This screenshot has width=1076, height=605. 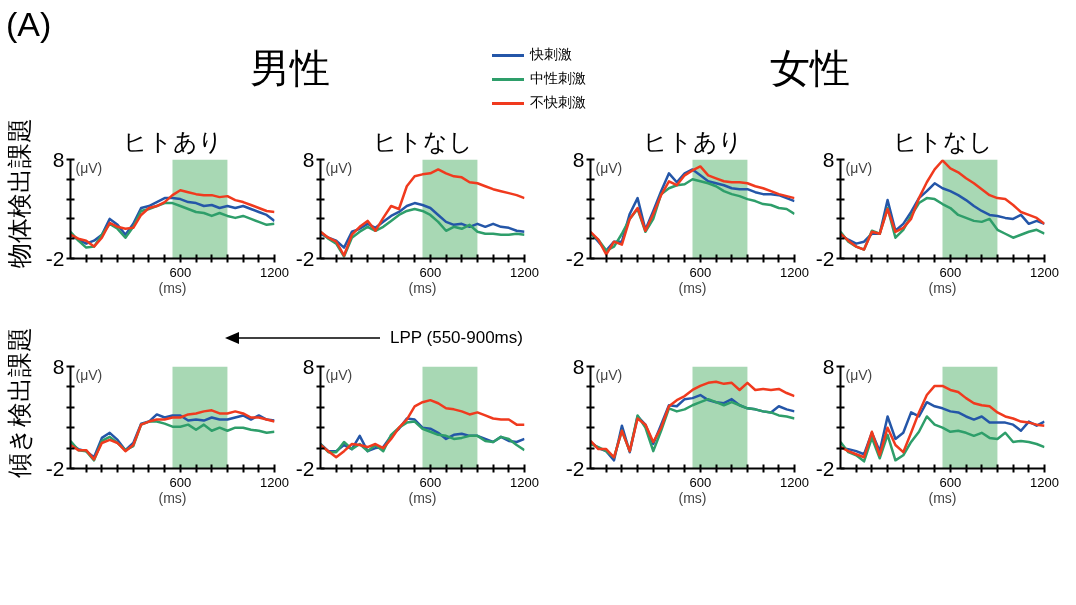 I want to click on legend-label: 中性刺激, so click(x=557, y=78).